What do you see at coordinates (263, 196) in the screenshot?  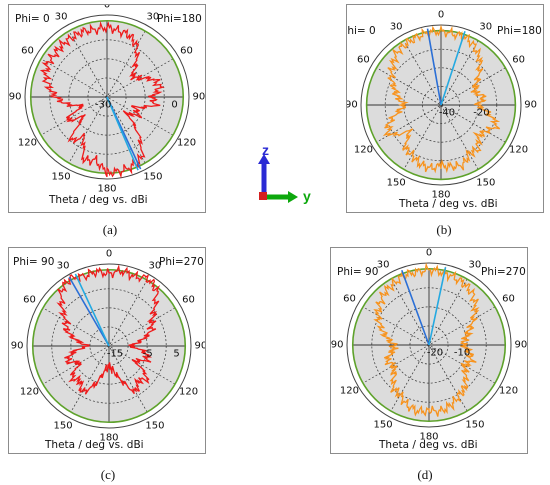 I see `origin-marker` at bounding box center [263, 196].